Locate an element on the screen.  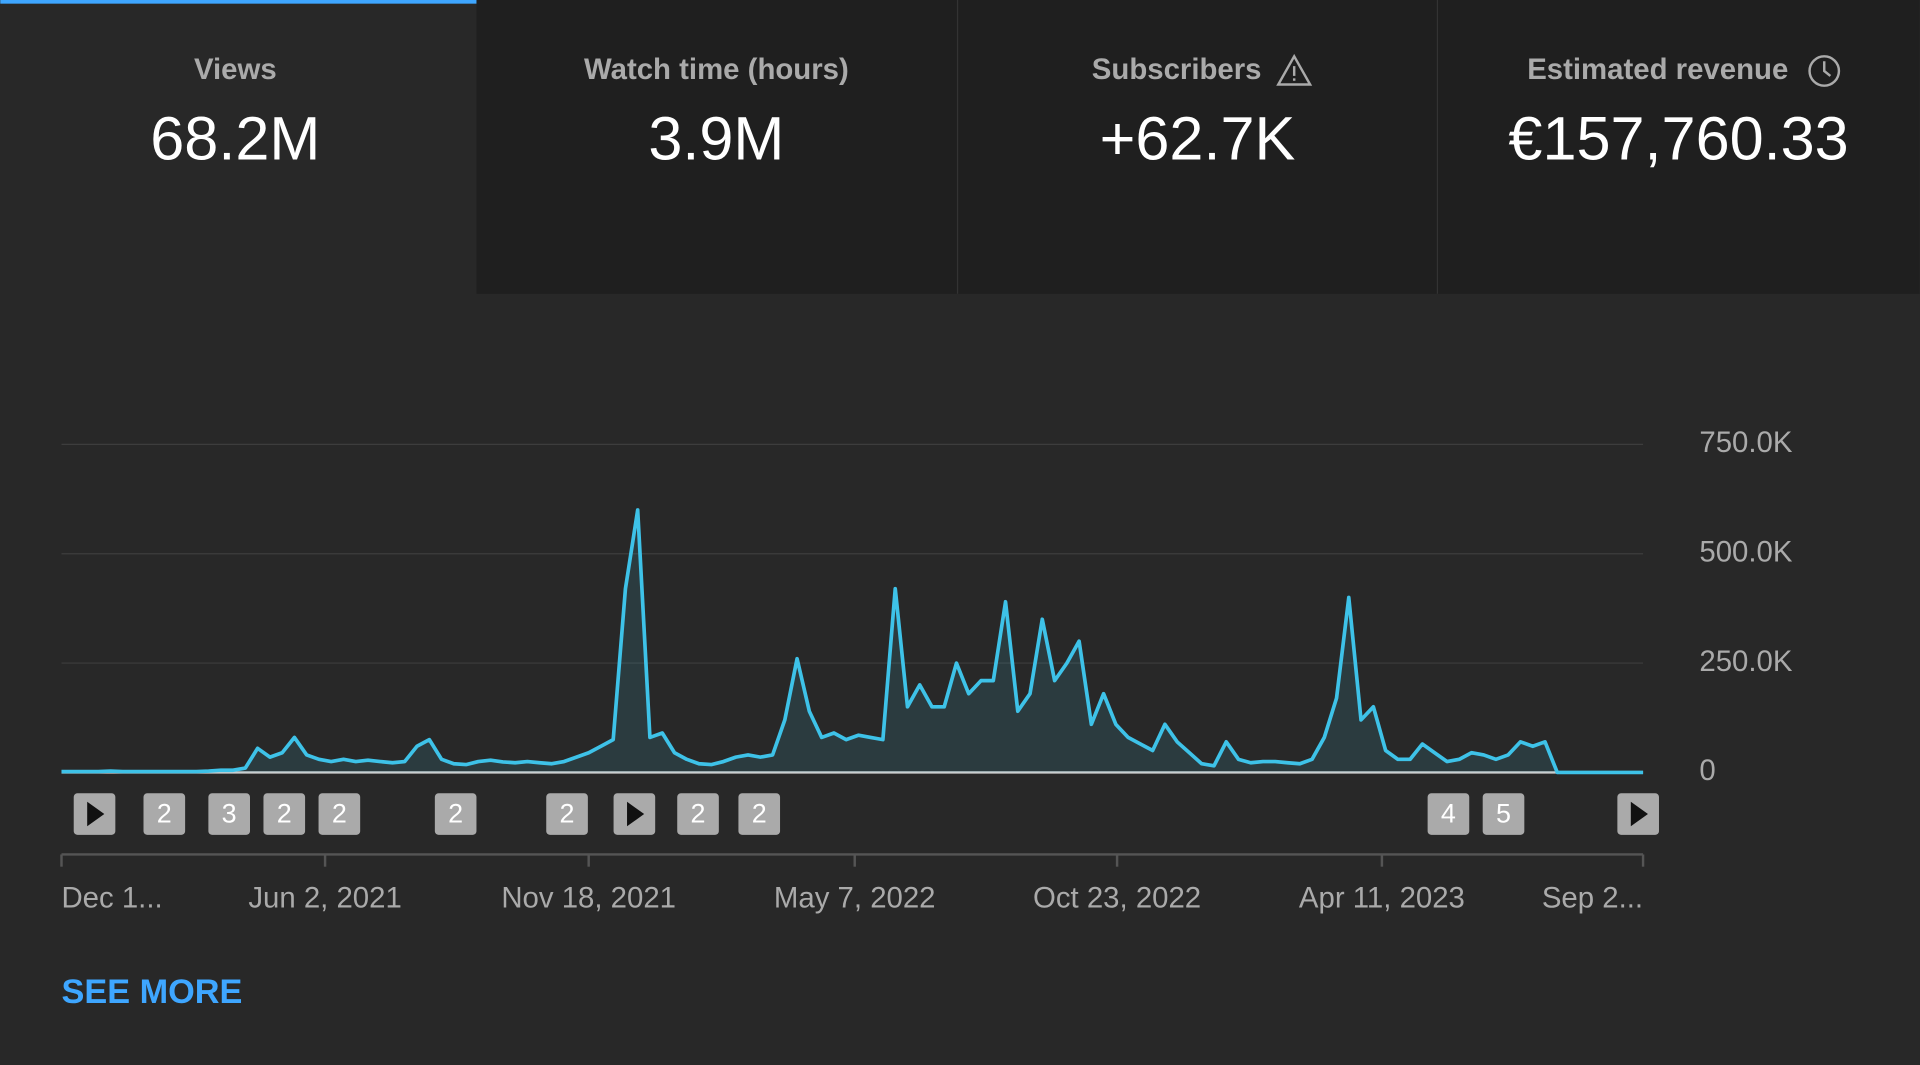
clock-icon is located at coordinates (1824, 71).